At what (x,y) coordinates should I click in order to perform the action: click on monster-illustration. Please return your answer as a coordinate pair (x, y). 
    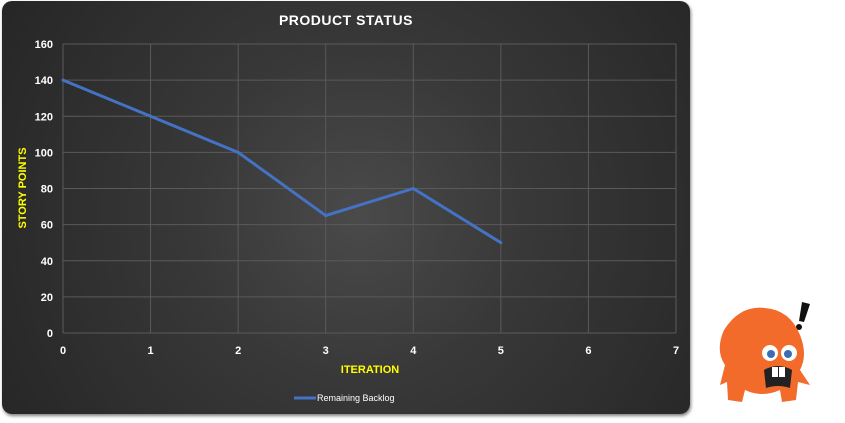
    Looking at the image, I should click on (764, 352).